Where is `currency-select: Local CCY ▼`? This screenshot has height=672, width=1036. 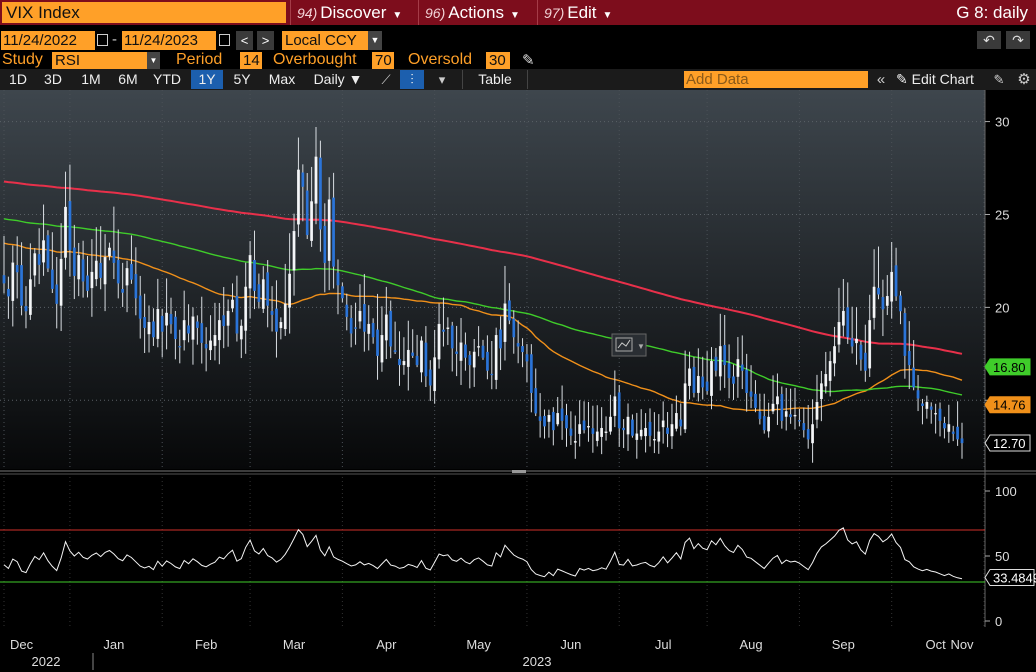 currency-select: Local CCY ▼ is located at coordinates (332, 40).